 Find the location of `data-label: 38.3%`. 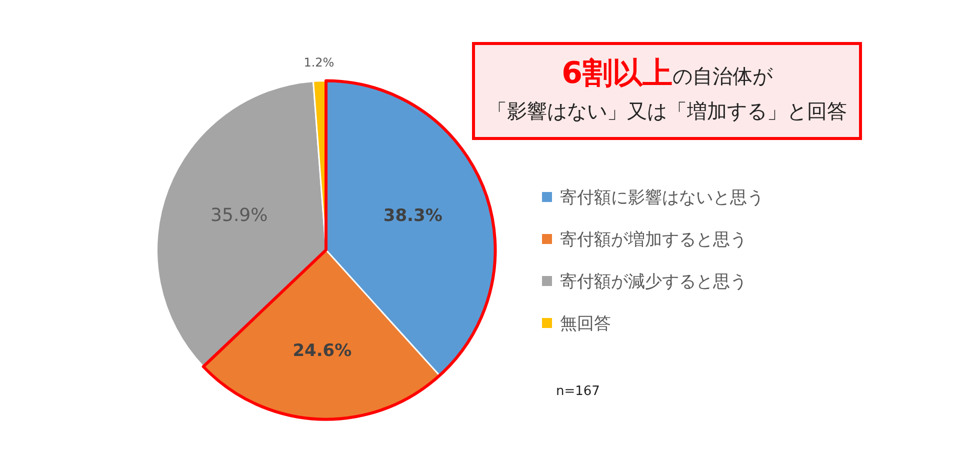

data-label: 38.3% is located at coordinates (412, 216).